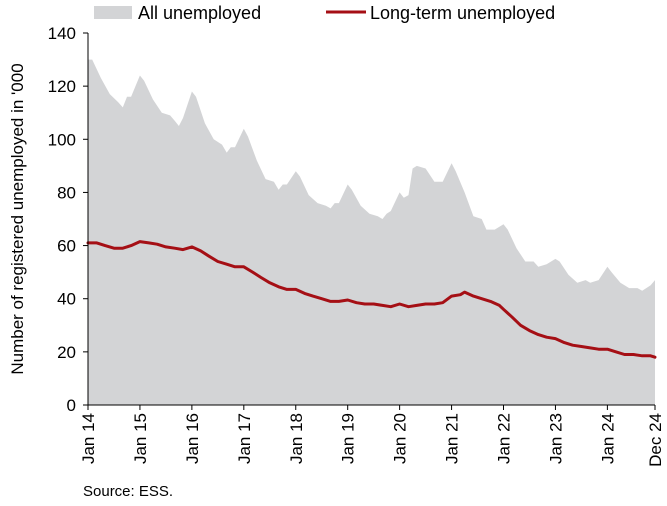  Describe the element at coordinates (555, 438) in the screenshot. I see `x-tick-label: Jan 23` at that location.